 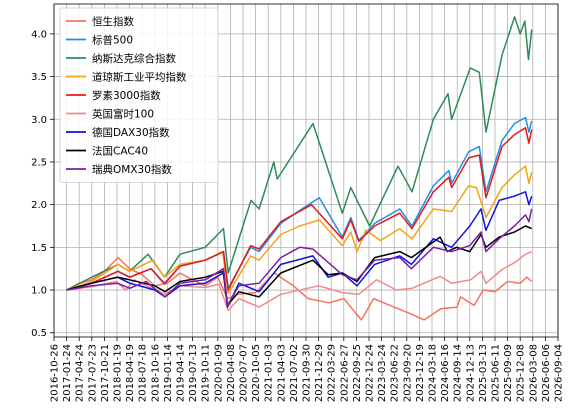 What do you see at coordinates (123, 114) in the screenshot?
I see `legend-label: 英国富时100` at bounding box center [123, 114].